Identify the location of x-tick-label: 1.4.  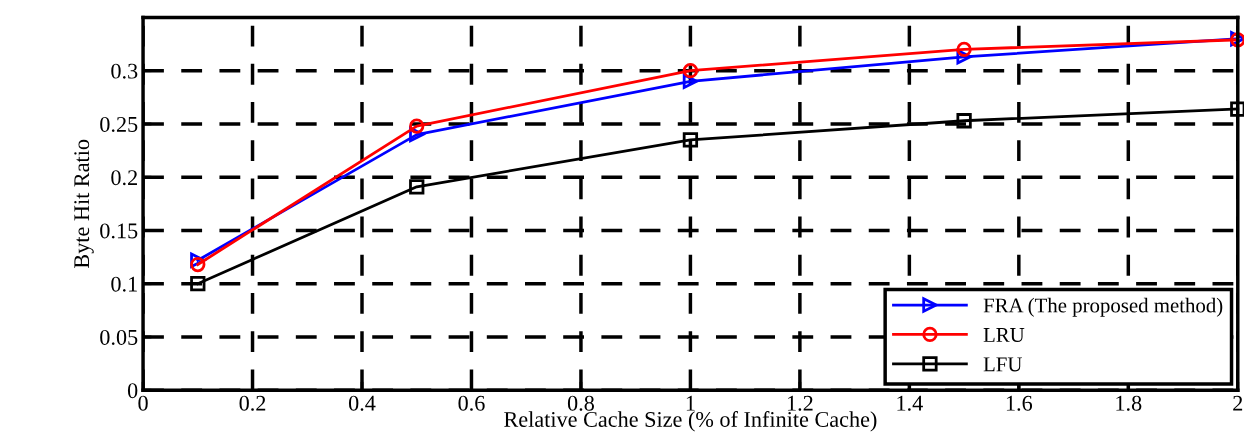
(910, 403).